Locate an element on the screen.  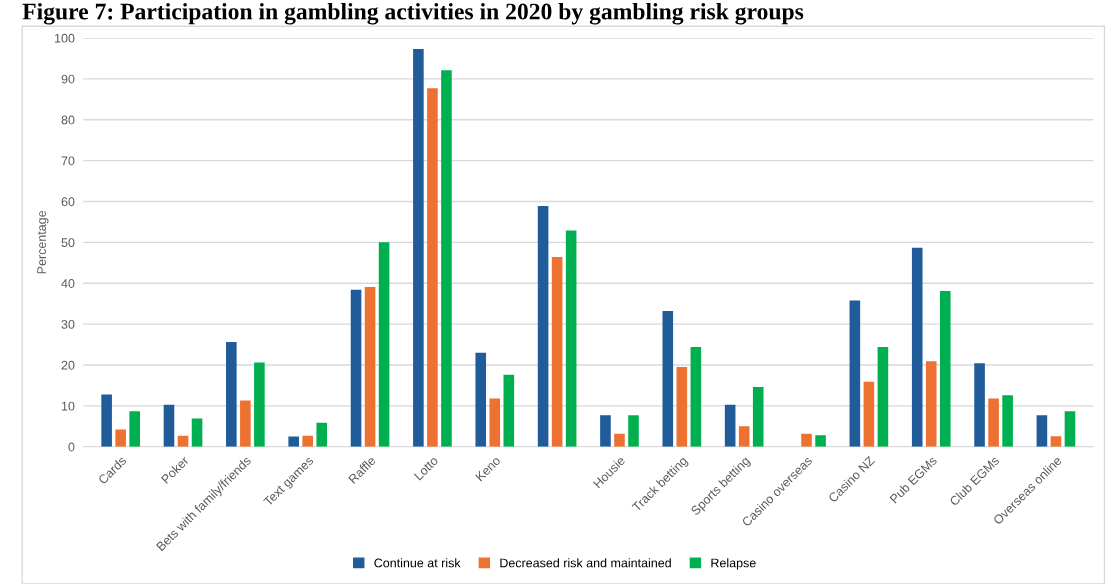
y-tick-label: 60 is located at coordinates (68, 202).